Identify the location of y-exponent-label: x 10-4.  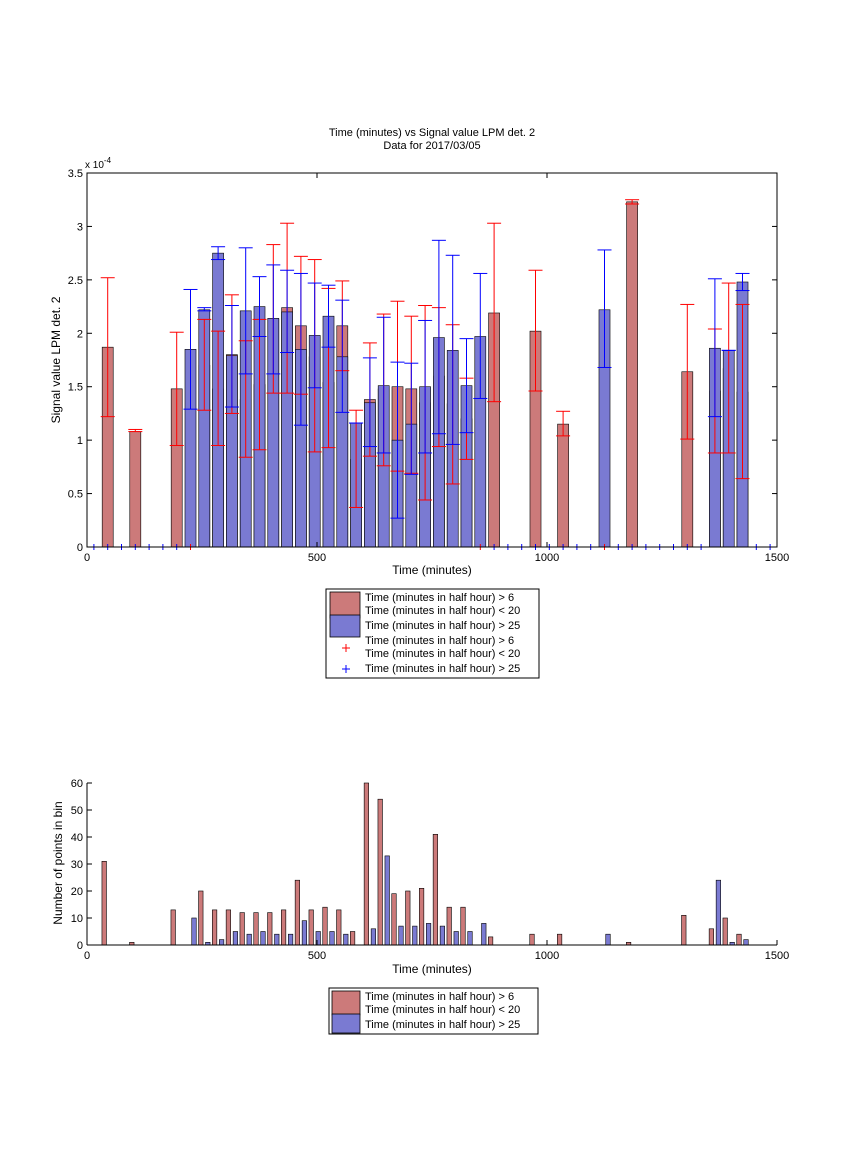
(98, 163).